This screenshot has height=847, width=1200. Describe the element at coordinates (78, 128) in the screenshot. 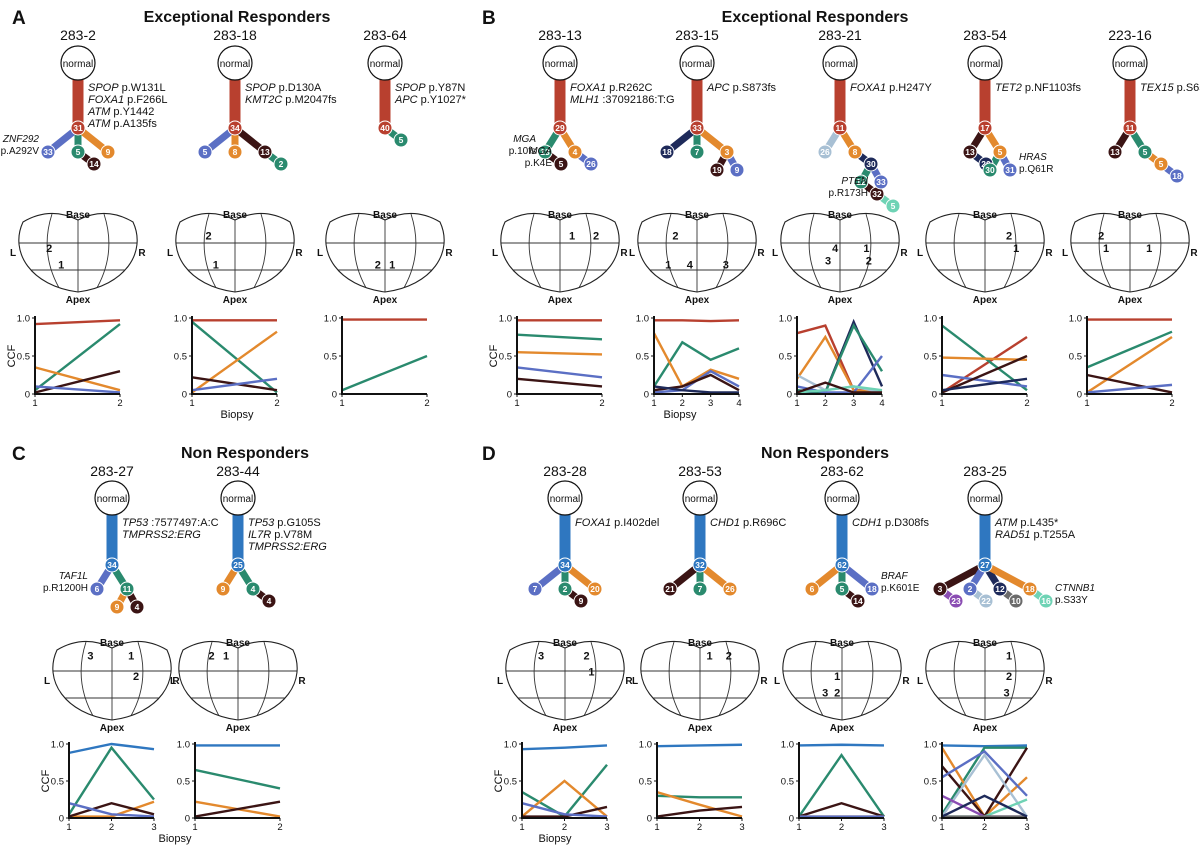

I see `clone-label: 31` at that location.